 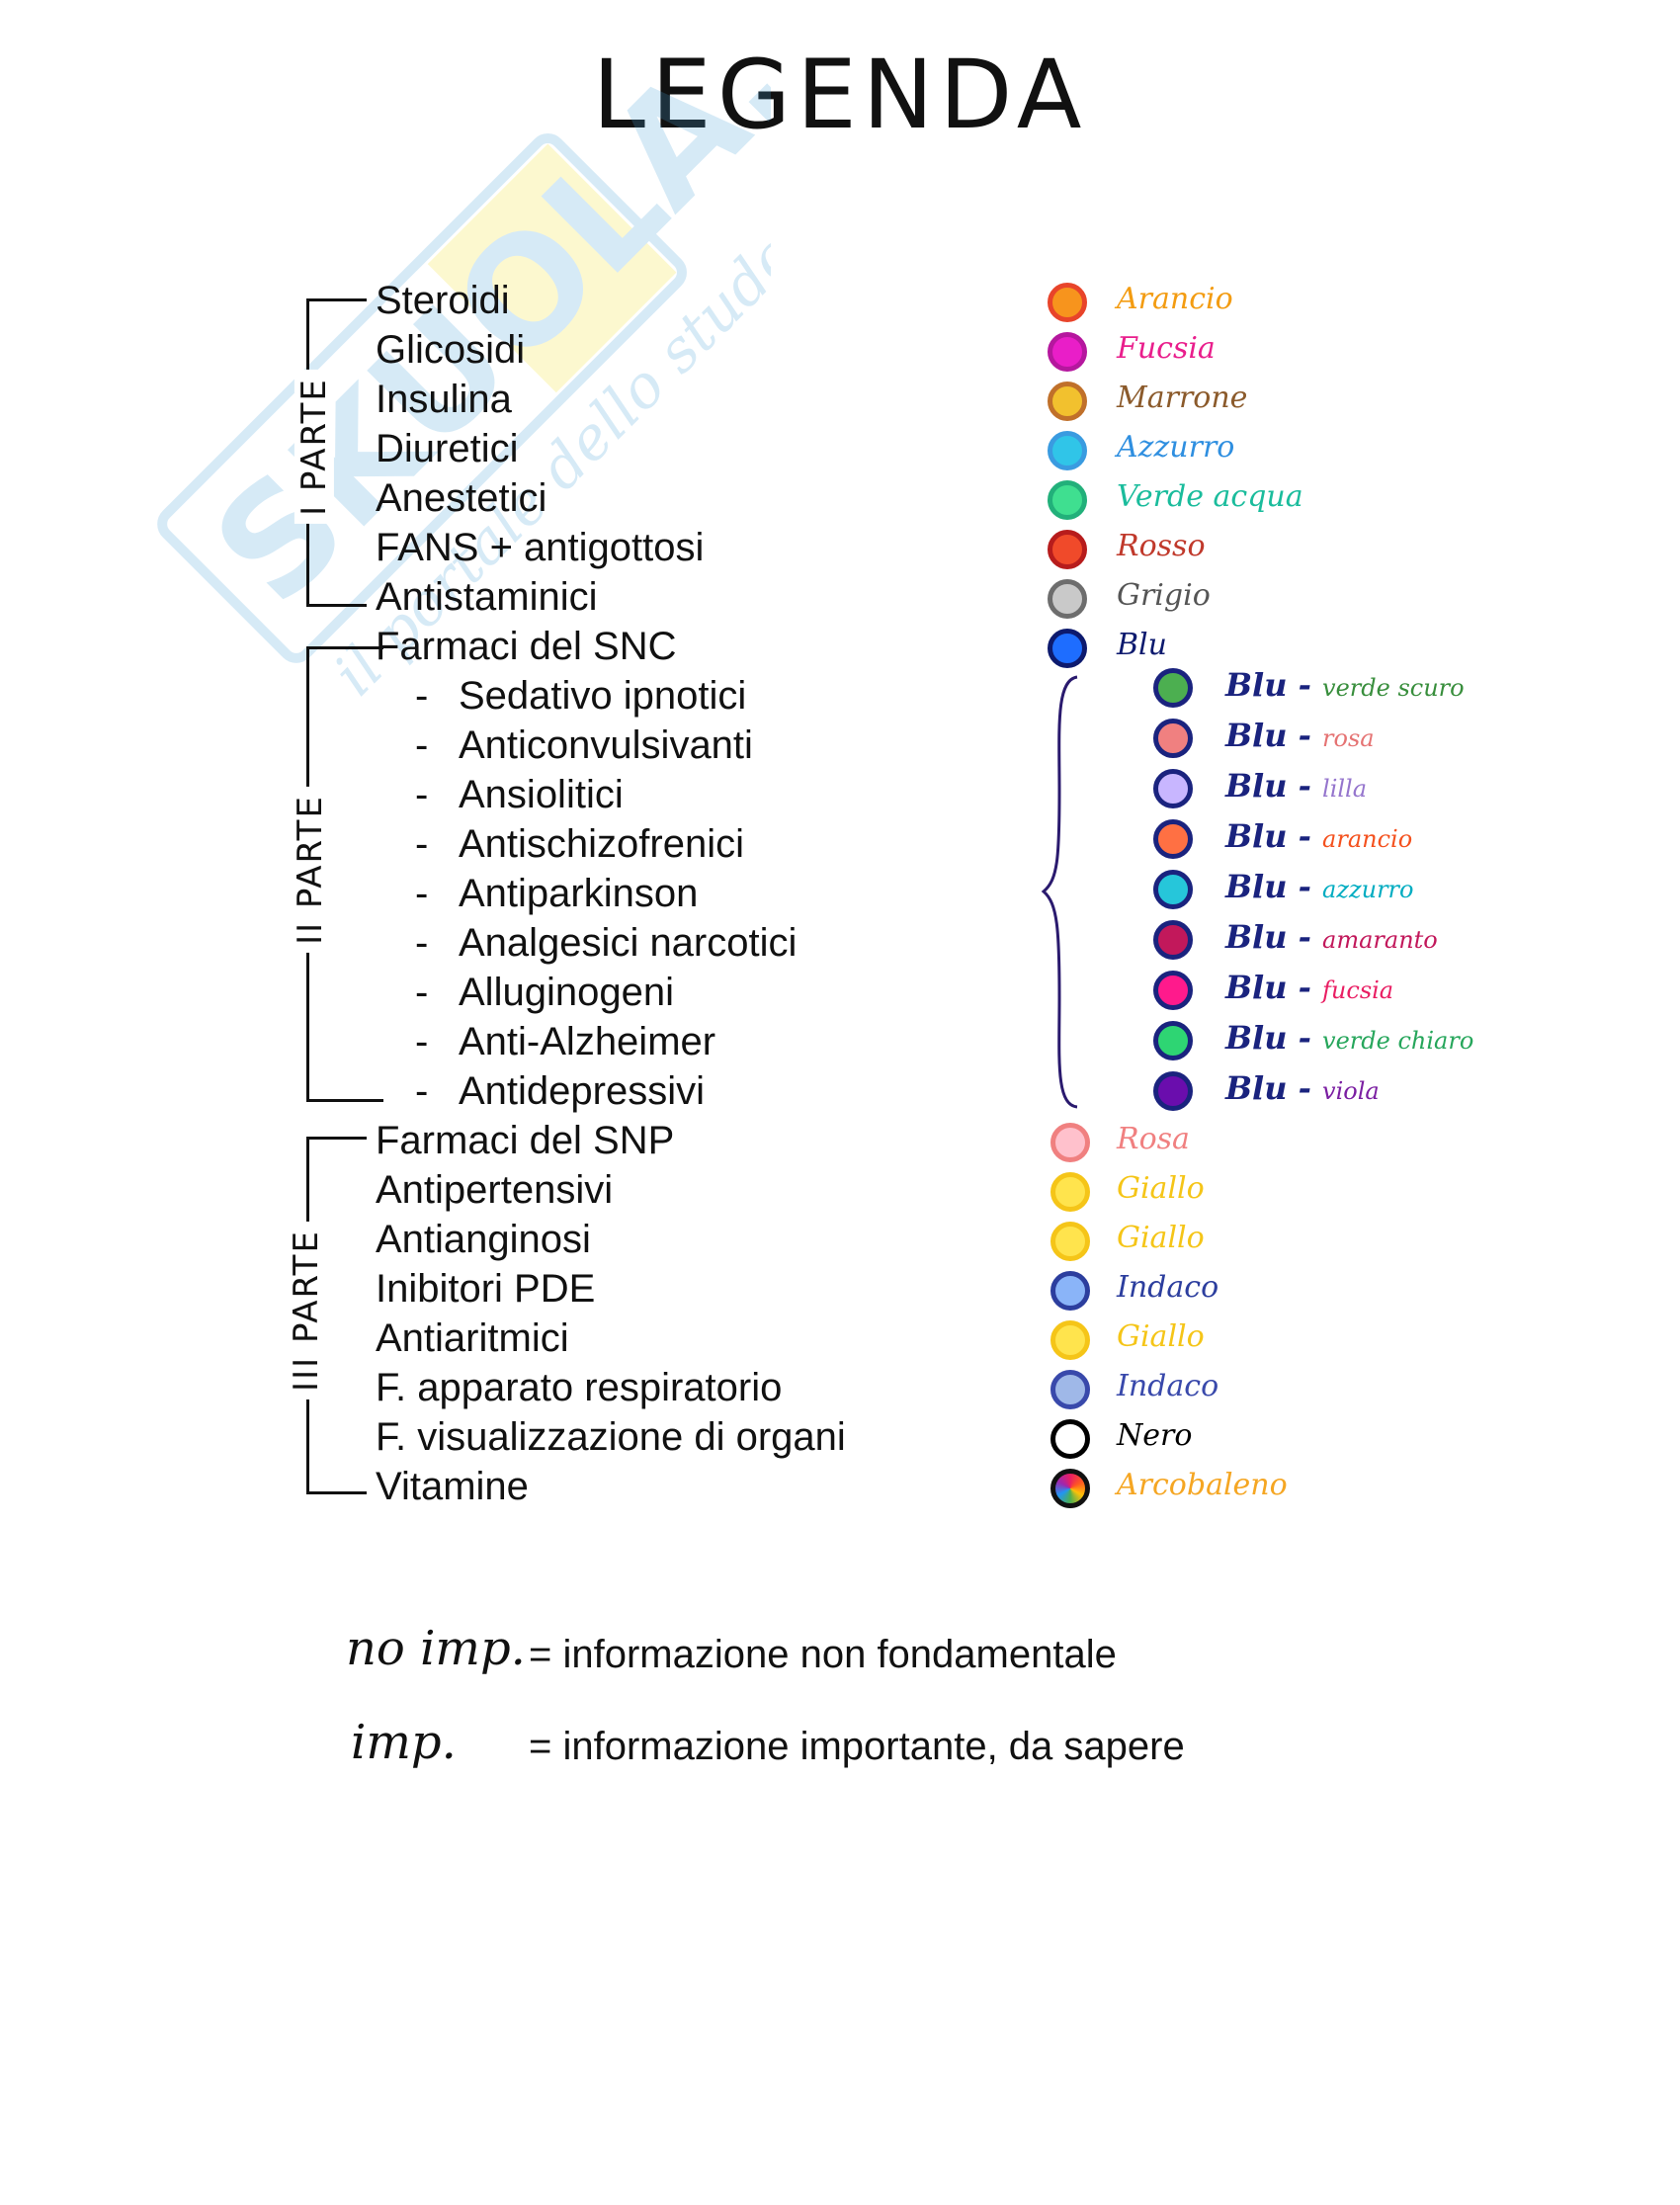 I want to click on list-item: Antianginosi, so click(x=483, y=1239).